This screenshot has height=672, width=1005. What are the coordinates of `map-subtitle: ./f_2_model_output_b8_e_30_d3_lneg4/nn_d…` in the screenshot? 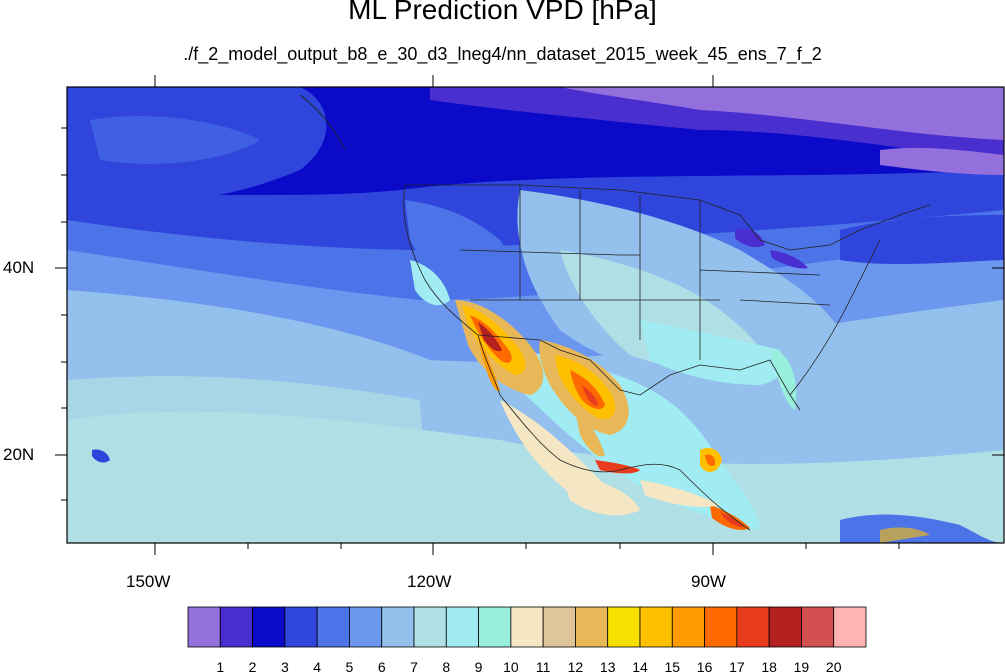 It's located at (502, 54).